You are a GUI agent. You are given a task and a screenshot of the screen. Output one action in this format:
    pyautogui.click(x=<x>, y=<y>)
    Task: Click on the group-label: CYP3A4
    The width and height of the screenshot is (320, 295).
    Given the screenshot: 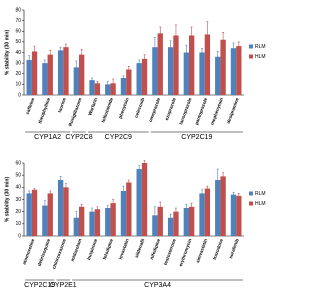 What is the action you would take?
    pyautogui.click(x=157, y=285)
    